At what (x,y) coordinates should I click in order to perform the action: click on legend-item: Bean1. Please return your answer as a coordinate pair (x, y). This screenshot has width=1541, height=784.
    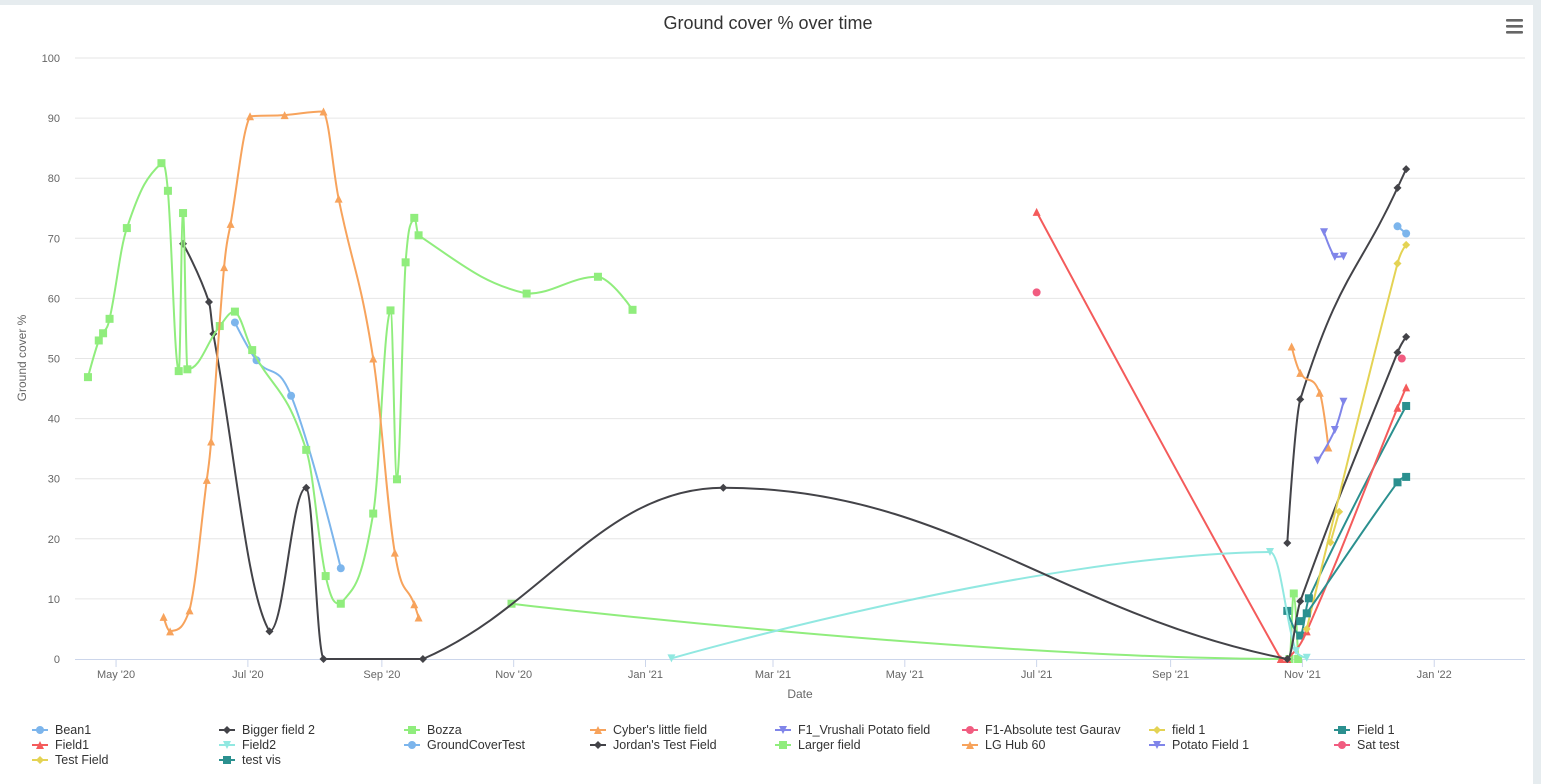
    Looking at the image, I should click on (61, 730).